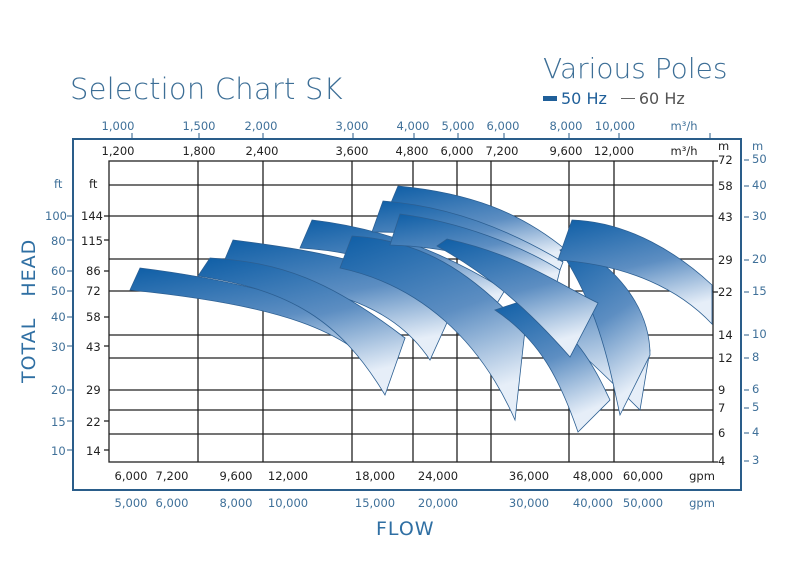 The width and height of the screenshot is (800, 576). What do you see at coordinates (661, 98) in the screenshot?
I see `legend-label-60hz: 60 Hz` at bounding box center [661, 98].